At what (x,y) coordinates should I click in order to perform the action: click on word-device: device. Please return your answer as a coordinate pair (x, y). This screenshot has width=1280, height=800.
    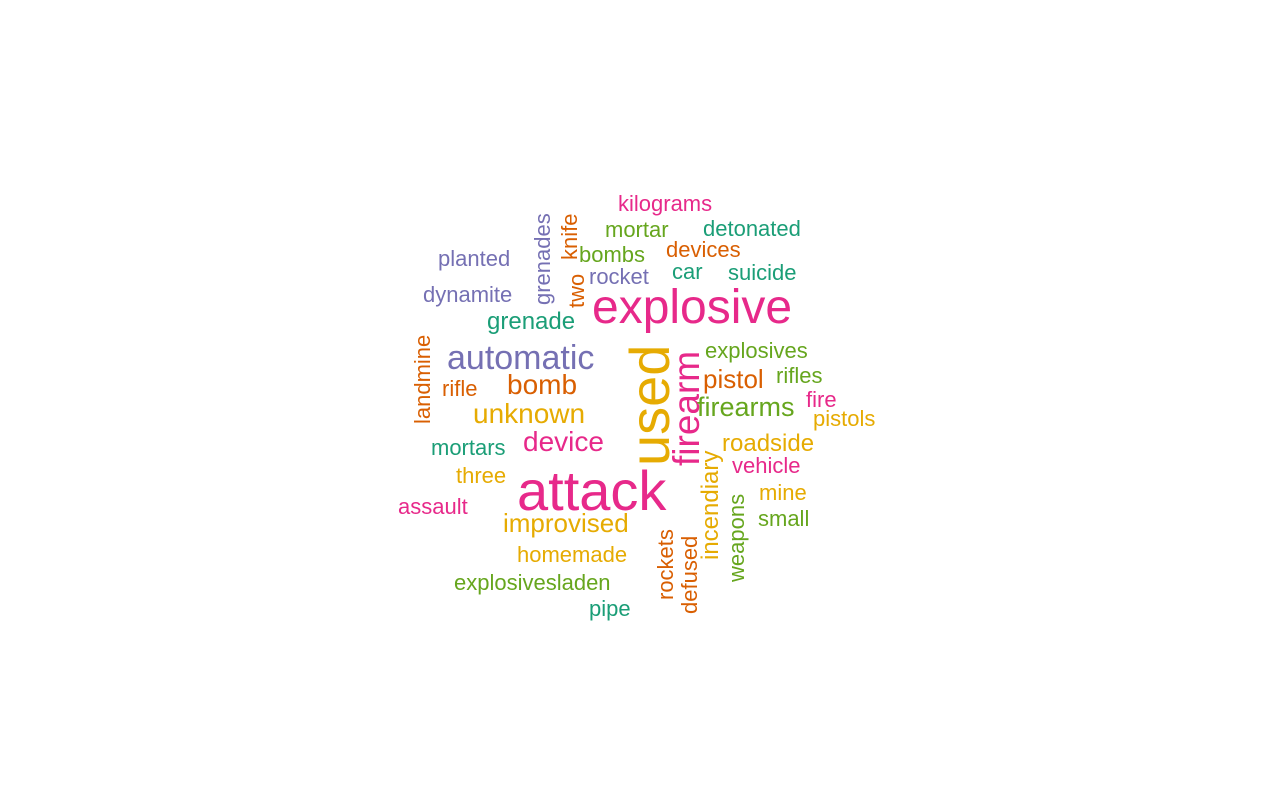
    Looking at the image, I should click on (563, 441).